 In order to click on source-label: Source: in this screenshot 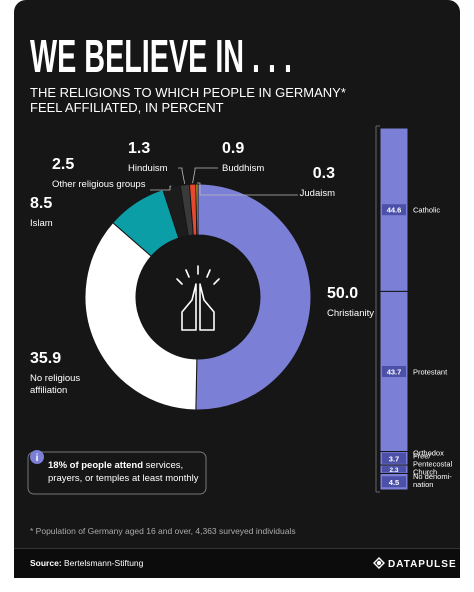, I will do `click(46, 563)`.